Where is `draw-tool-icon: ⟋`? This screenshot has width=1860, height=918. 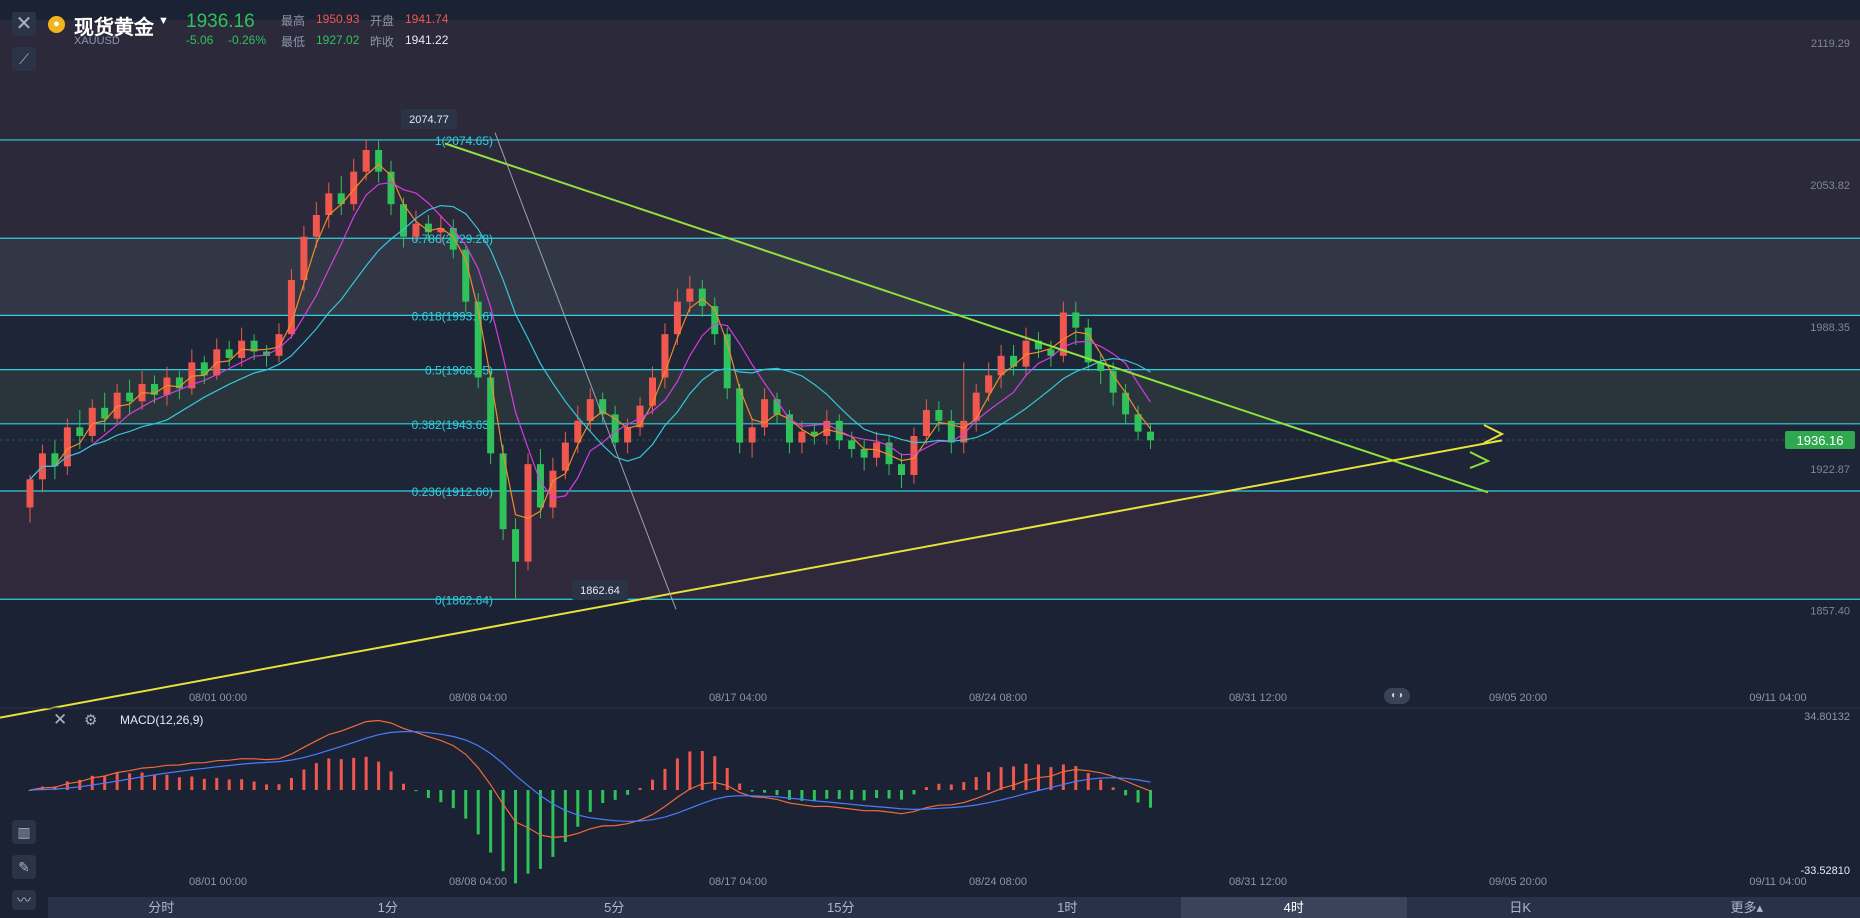 draw-tool-icon: ⟋ is located at coordinates (24, 59).